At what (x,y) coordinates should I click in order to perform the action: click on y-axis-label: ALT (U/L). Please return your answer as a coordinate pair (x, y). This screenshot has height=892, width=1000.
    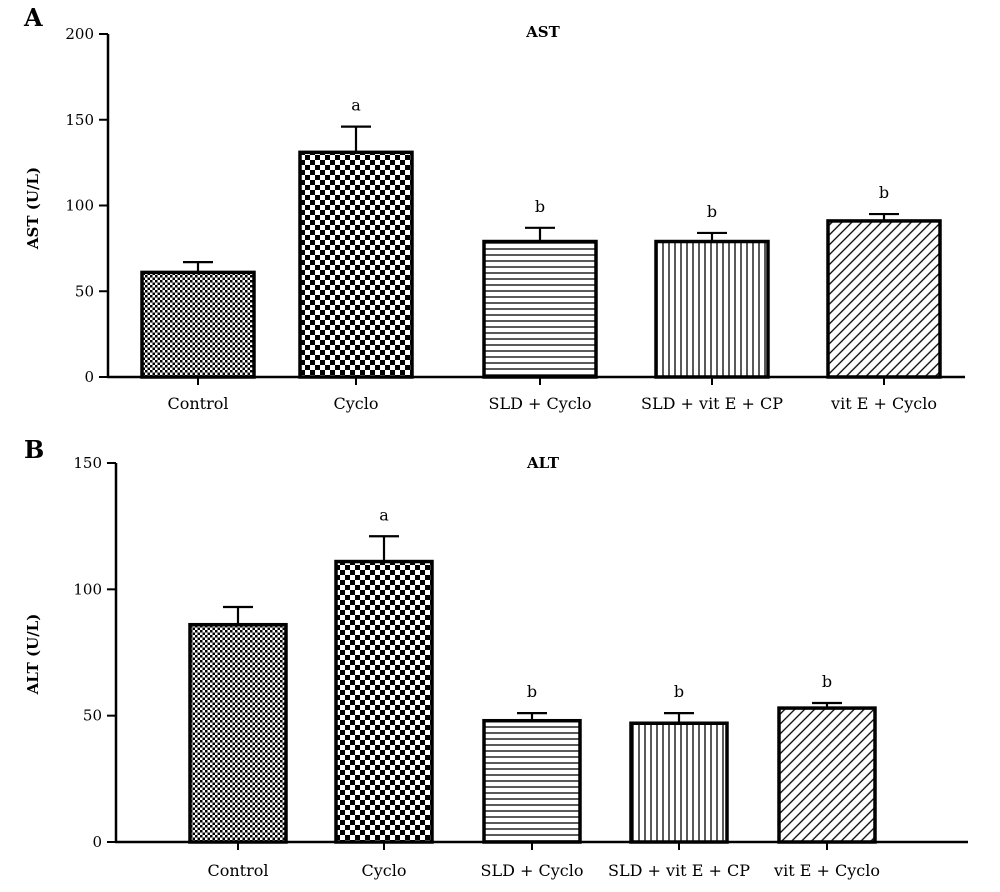
    Looking at the image, I should click on (33, 655).